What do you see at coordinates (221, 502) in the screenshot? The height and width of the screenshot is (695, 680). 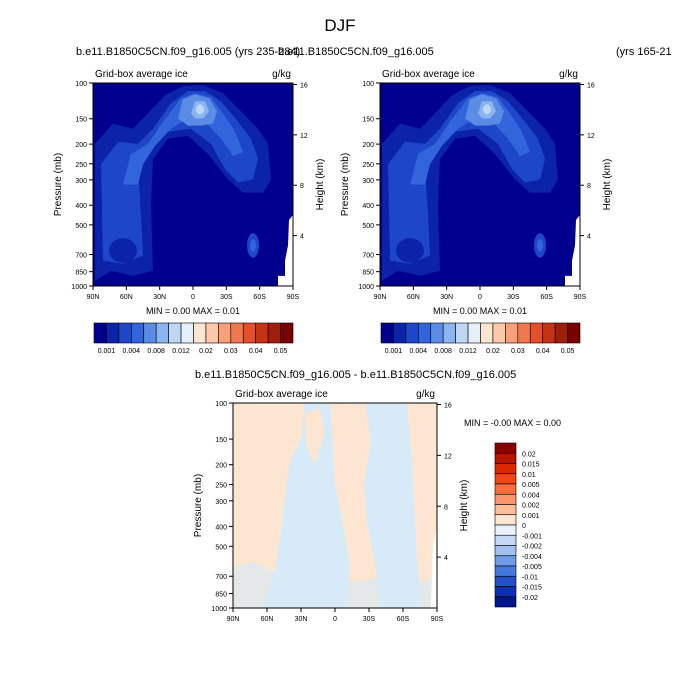 I see `pressure-tick-label: 300` at bounding box center [221, 502].